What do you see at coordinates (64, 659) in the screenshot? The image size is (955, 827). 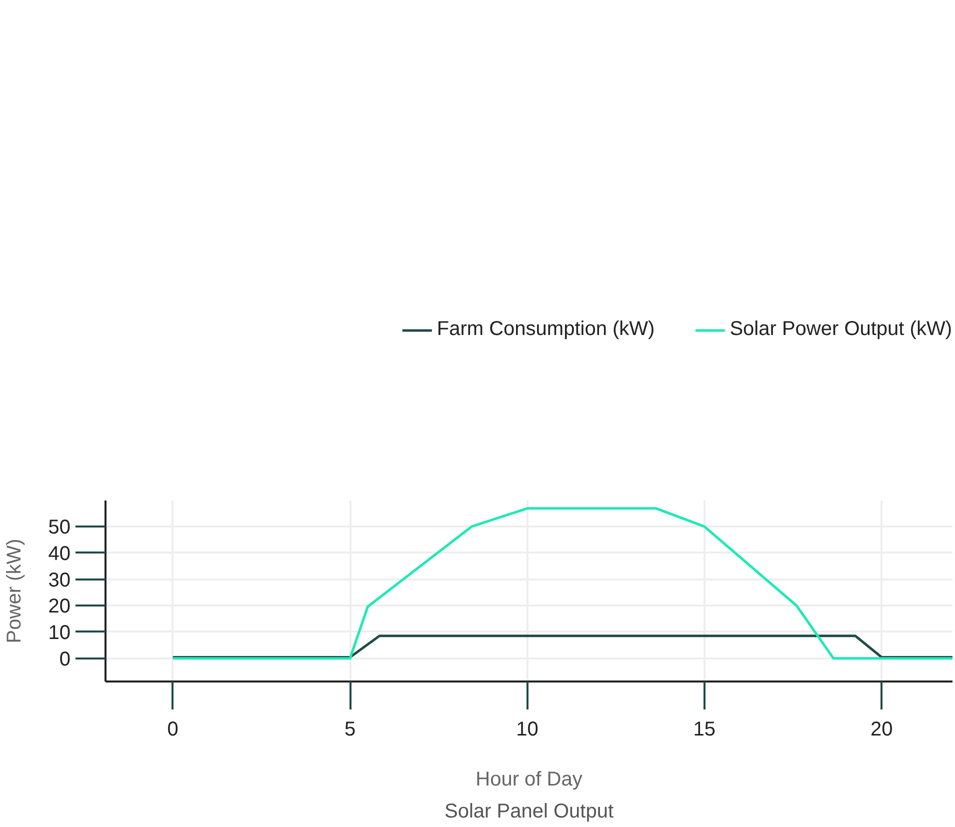 I see `y-tick-label: 0` at bounding box center [64, 659].